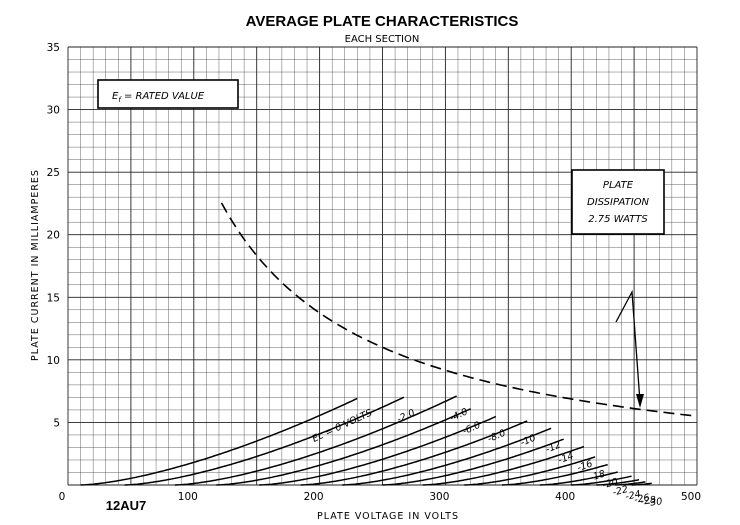 Image resolution: width=740 pixels, height=525 pixels. I want to click on dissipation-line-2: DISSIPATION, so click(618, 202).